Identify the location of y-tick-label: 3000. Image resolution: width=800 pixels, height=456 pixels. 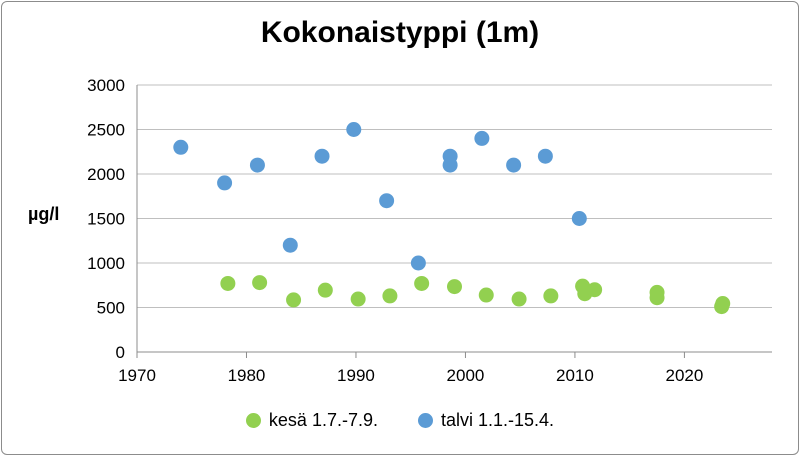
(106, 85).